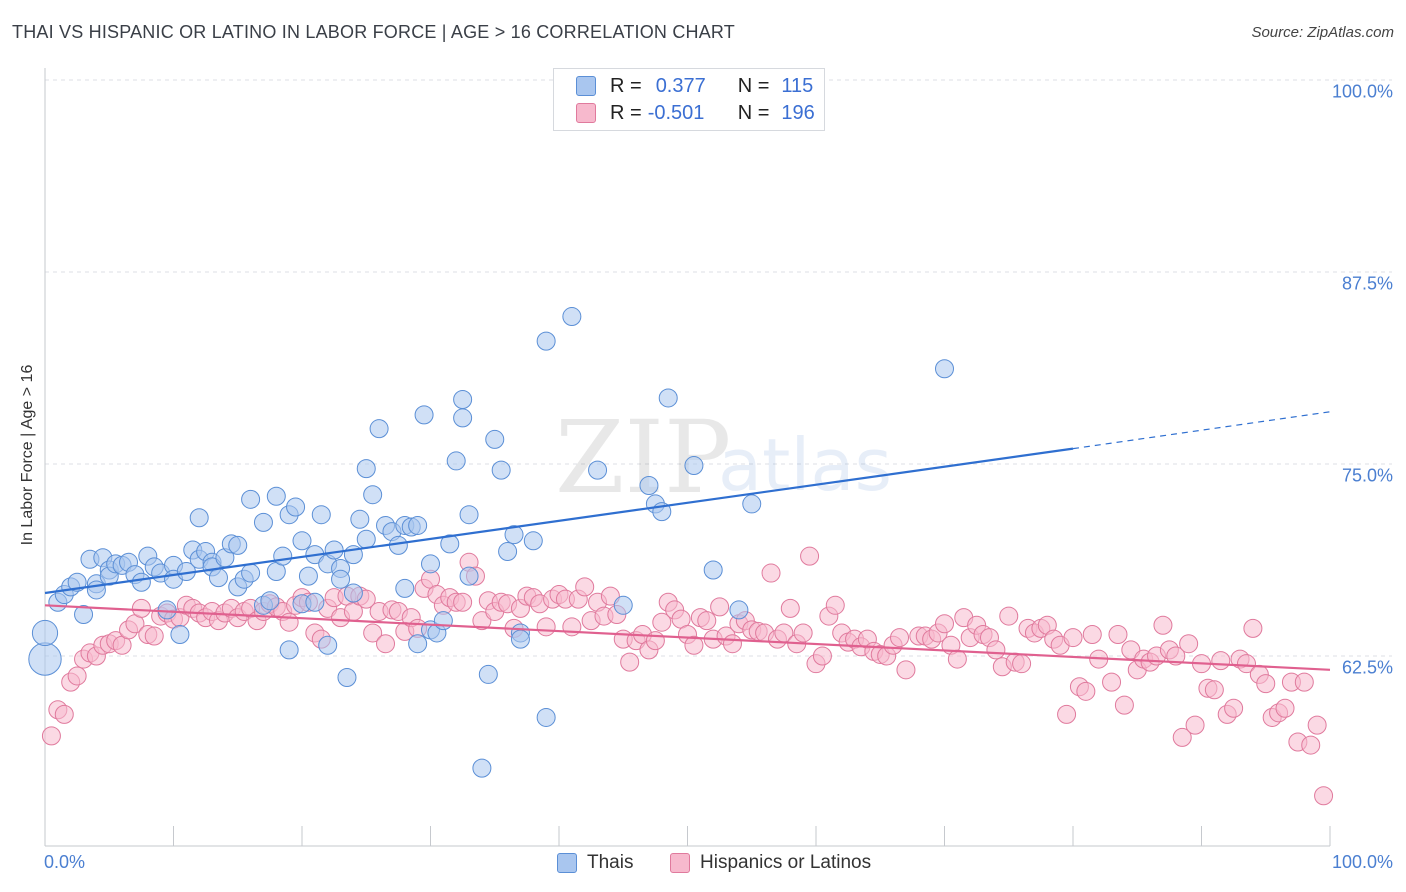 This screenshot has width=1406, height=892. Describe the element at coordinates (1201, 430) in the screenshot. I see `thai-trend-extension` at that location.